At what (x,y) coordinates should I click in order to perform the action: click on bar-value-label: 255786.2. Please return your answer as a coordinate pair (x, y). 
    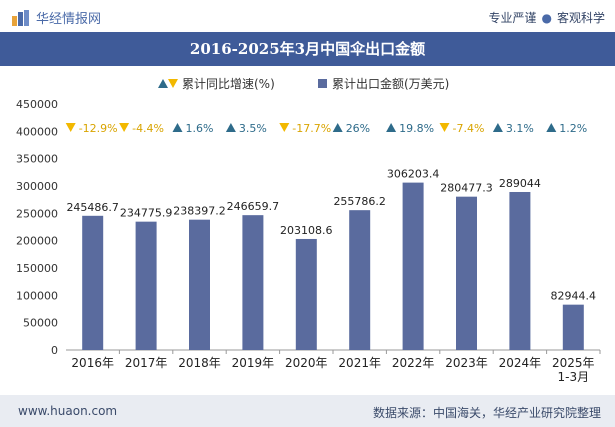
    Looking at the image, I should click on (359, 201).